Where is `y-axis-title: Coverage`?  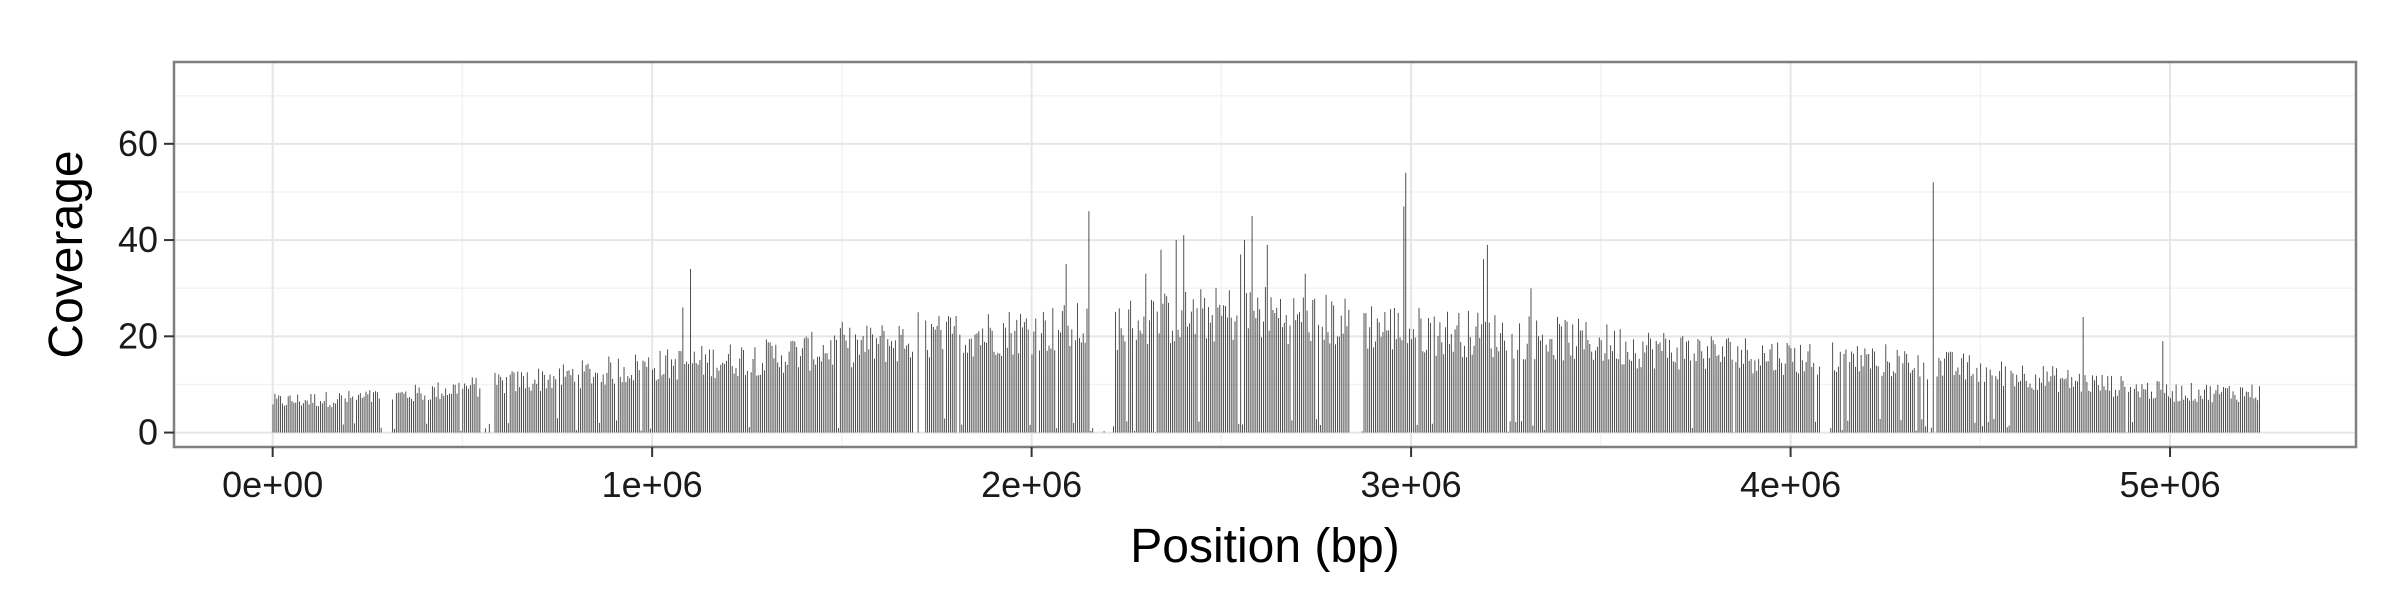 y-axis-title: Coverage is located at coordinates (66, 254).